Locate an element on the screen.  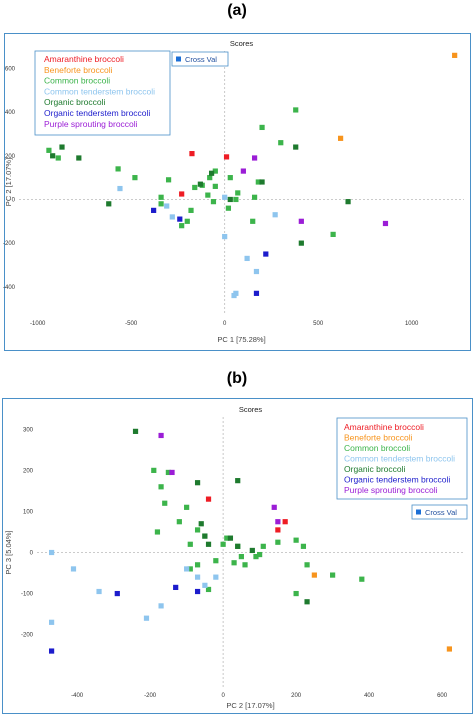
legend-entry: Common tenderstem broccoli is located at coordinates (99, 91).